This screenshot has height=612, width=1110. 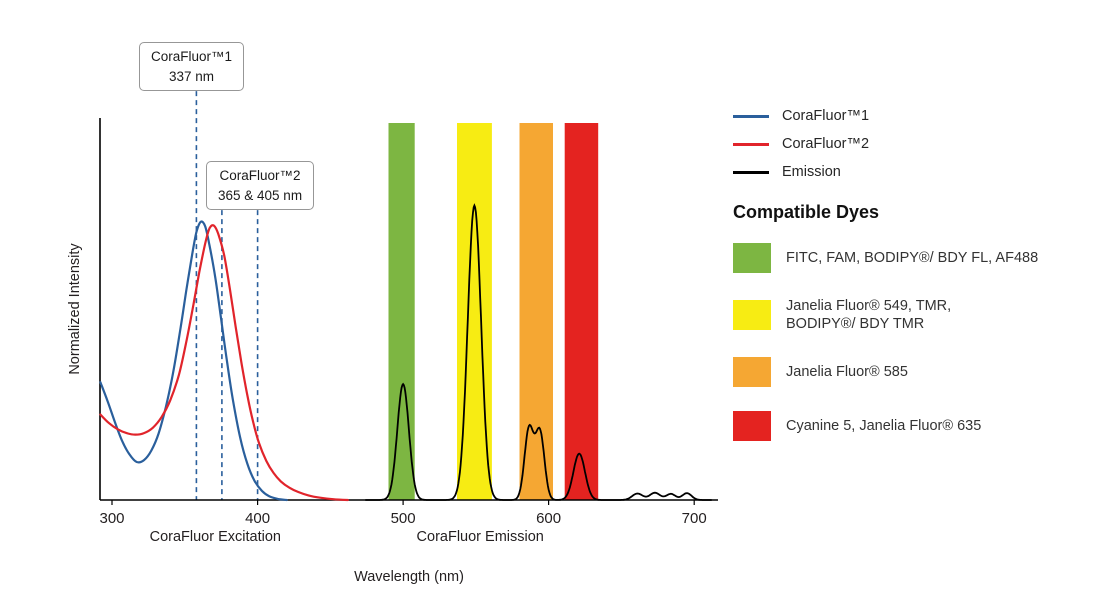 I want to click on callout-corafluor1-value: 337 nm, so click(x=192, y=76).